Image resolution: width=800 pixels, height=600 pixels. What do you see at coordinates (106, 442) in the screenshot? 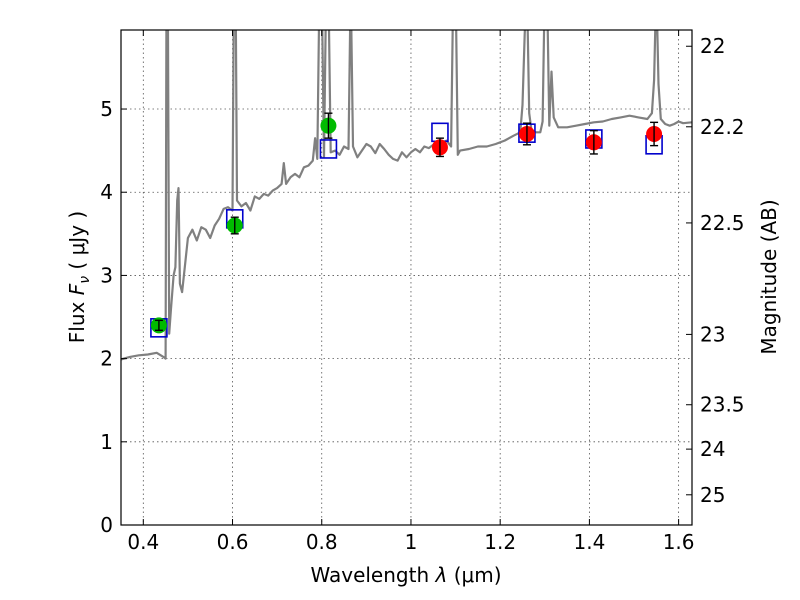
I see `y-tick-label: 1` at bounding box center [106, 442].